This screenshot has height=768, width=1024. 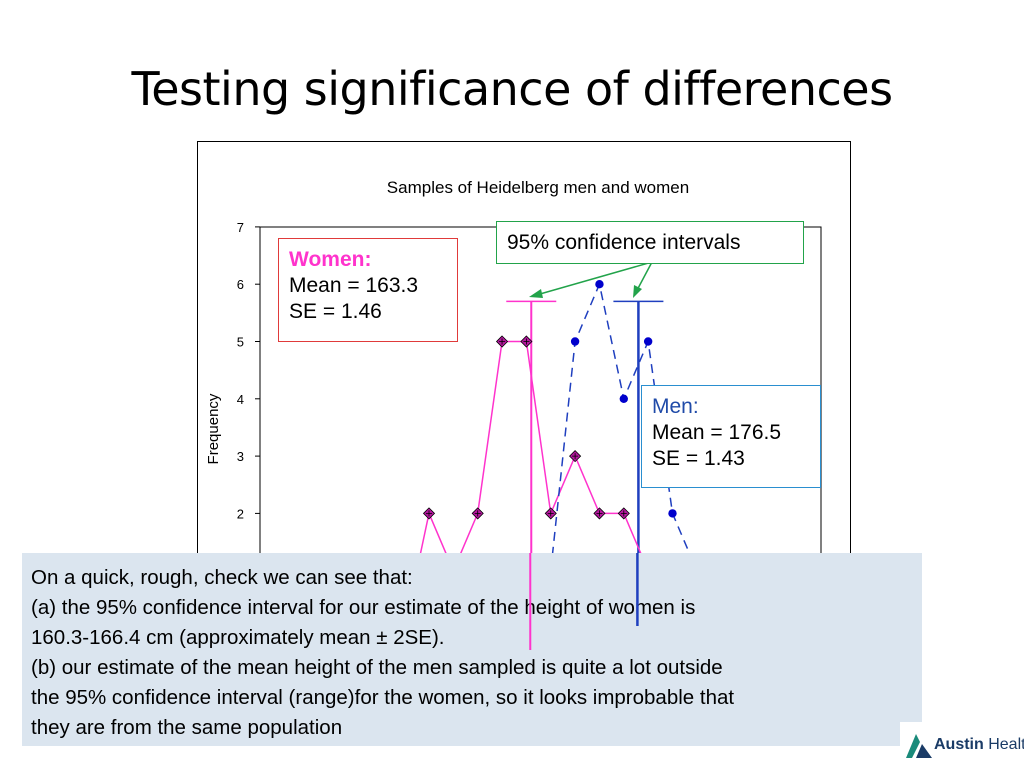 What do you see at coordinates (919, 746) in the screenshot?
I see `logo-mark-icon` at bounding box center [919, 746].